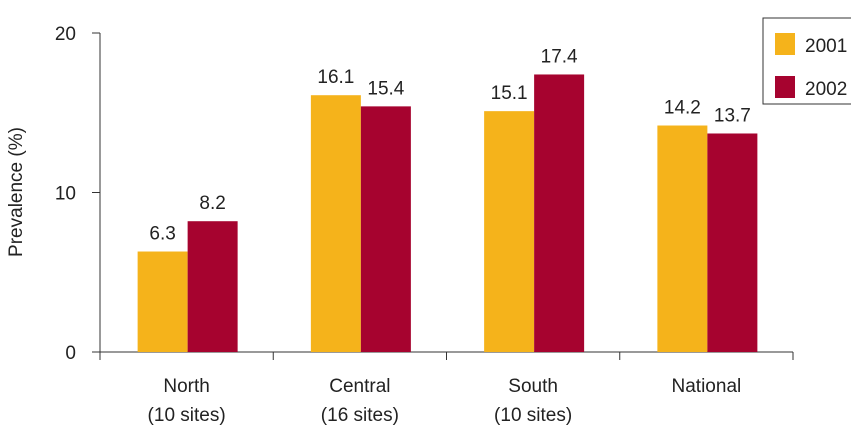  What do you see at coordinates (826, 89) in the screenshot?
I see `legend-label: 2002` at bounding box center [826, 89].